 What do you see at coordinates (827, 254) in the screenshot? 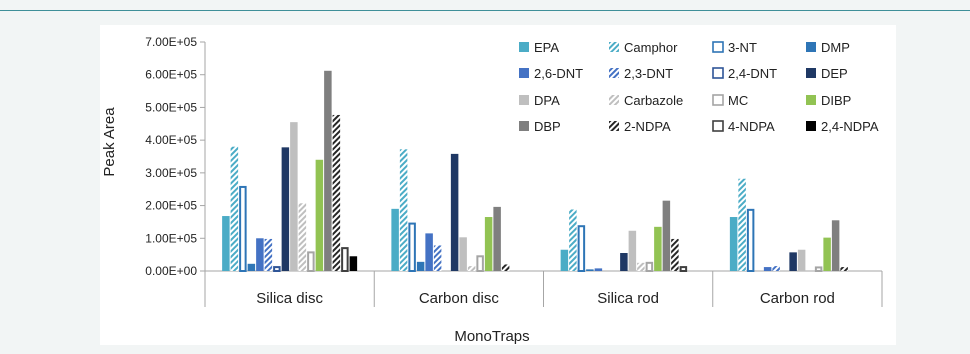
I see `bar-dibp-carbon-rod` at bounding box center [827, 254].